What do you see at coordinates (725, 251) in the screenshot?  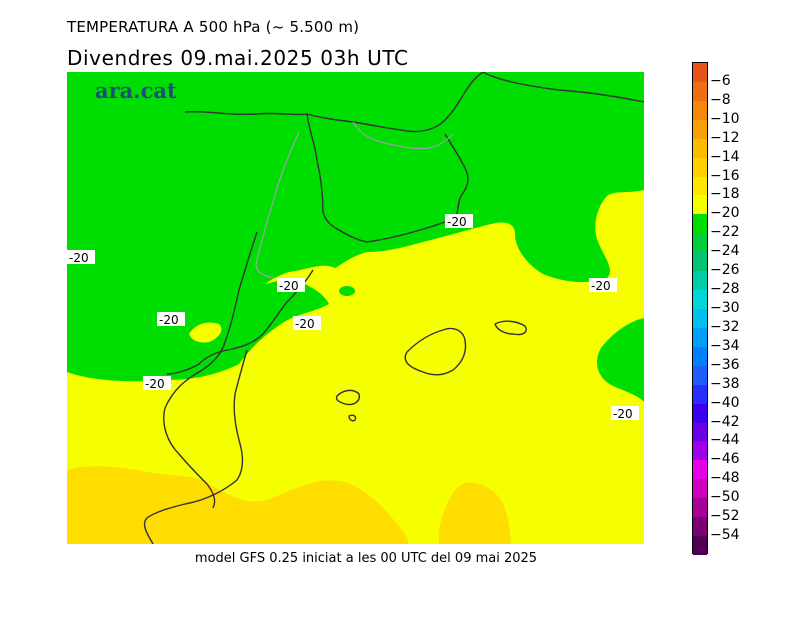 I see `color-scale-label: −24` at bounding box center [725, 251].